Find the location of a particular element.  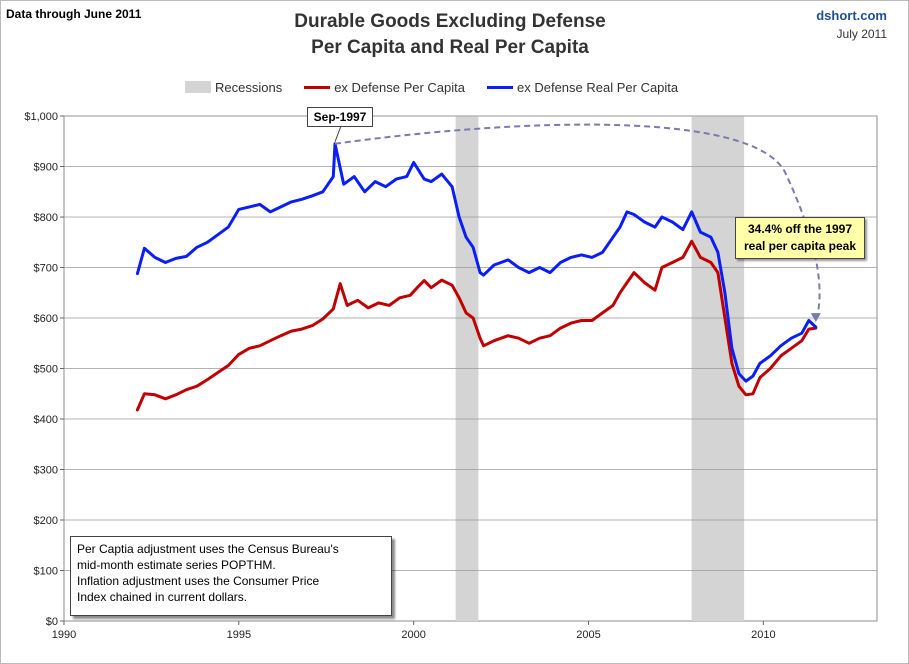

y-tick-label-1: $100 is located at coordinates (46, 572).